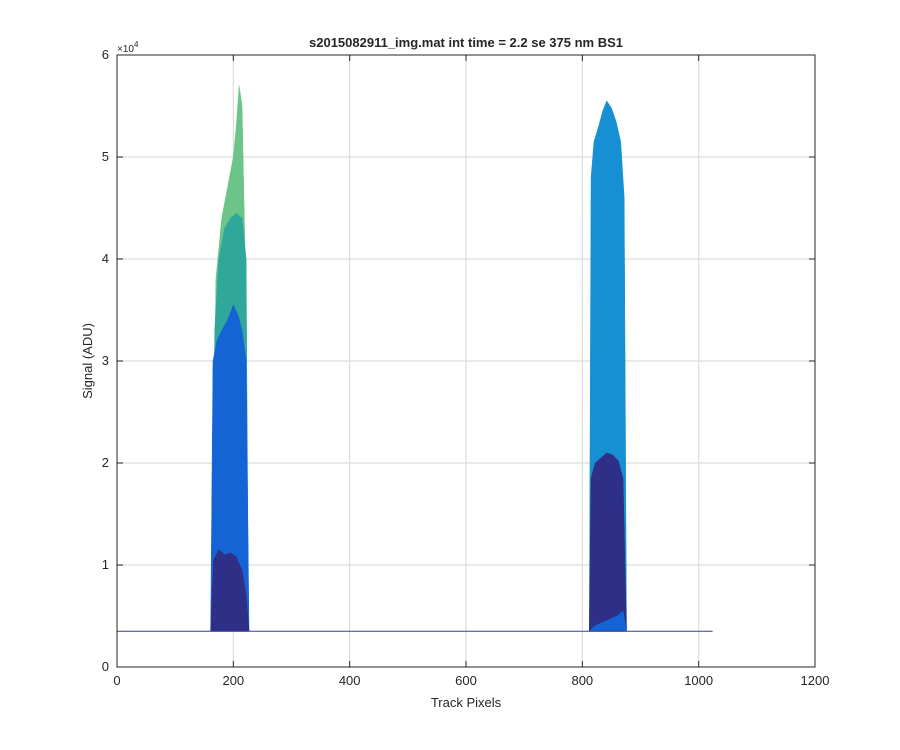 This screenshot has width=900, height=750. I want to click on x-tick-label: 0, so click(116, 680).